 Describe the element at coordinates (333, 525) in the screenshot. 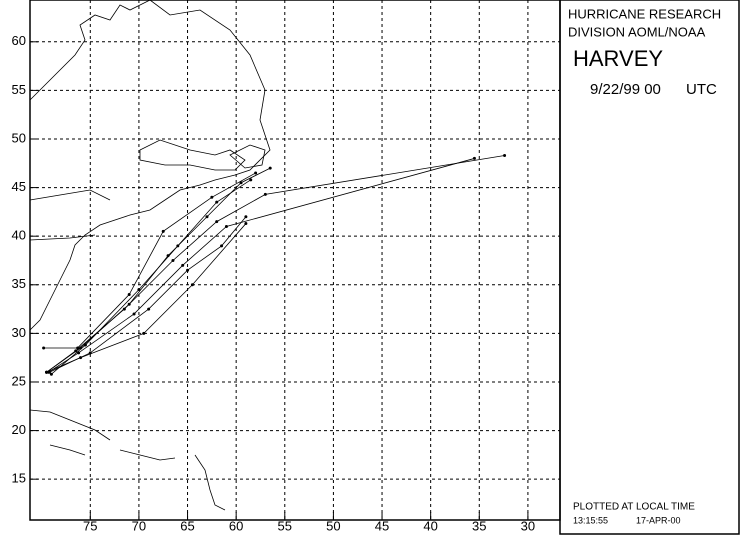

I see `x-tick-label: 50` at that location.